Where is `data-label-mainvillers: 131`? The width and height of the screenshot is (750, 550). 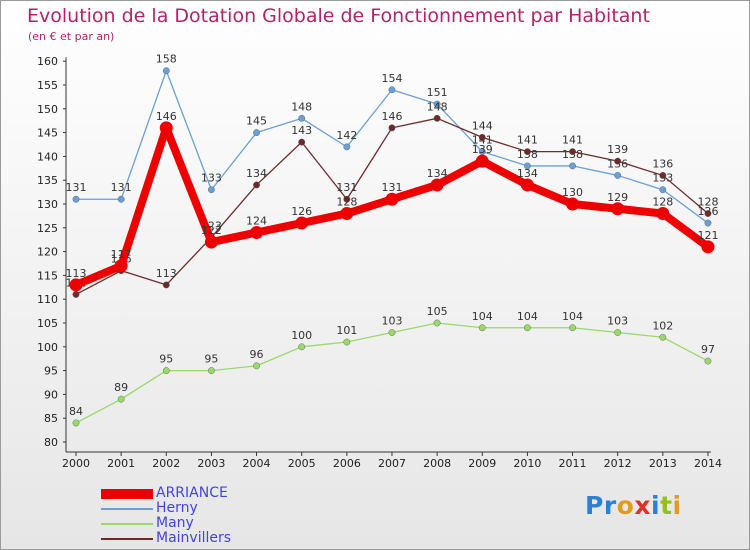
data-label-mainvillers: 131 is located at coordinates (346, 187).